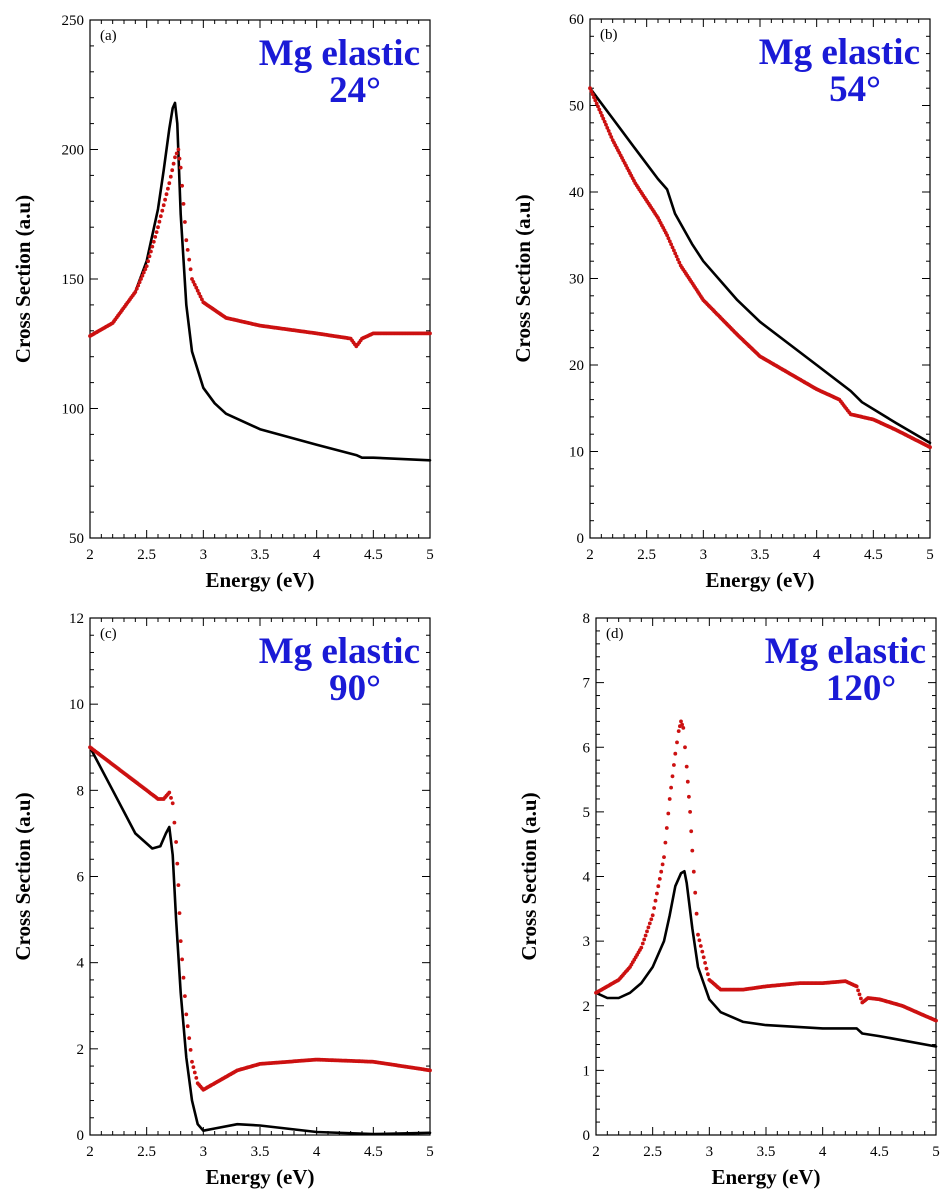 The width and height of the screenshot is (943, 1200). I want to click on measured-points, so click(766, 871).